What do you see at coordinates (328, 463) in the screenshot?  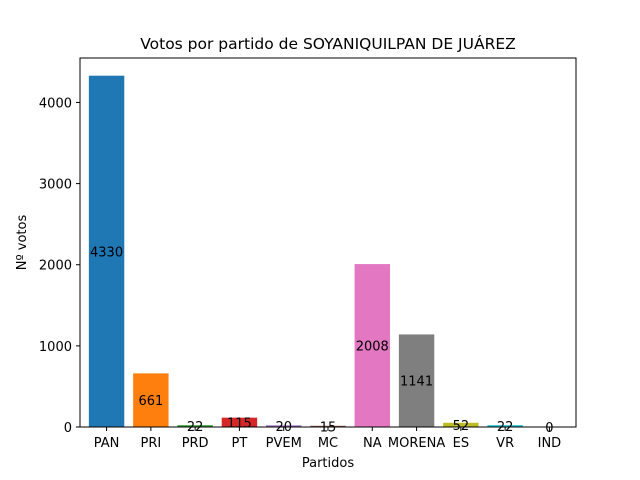 I see `x-axis-label: Partidos` at bounding box center [328, 463].